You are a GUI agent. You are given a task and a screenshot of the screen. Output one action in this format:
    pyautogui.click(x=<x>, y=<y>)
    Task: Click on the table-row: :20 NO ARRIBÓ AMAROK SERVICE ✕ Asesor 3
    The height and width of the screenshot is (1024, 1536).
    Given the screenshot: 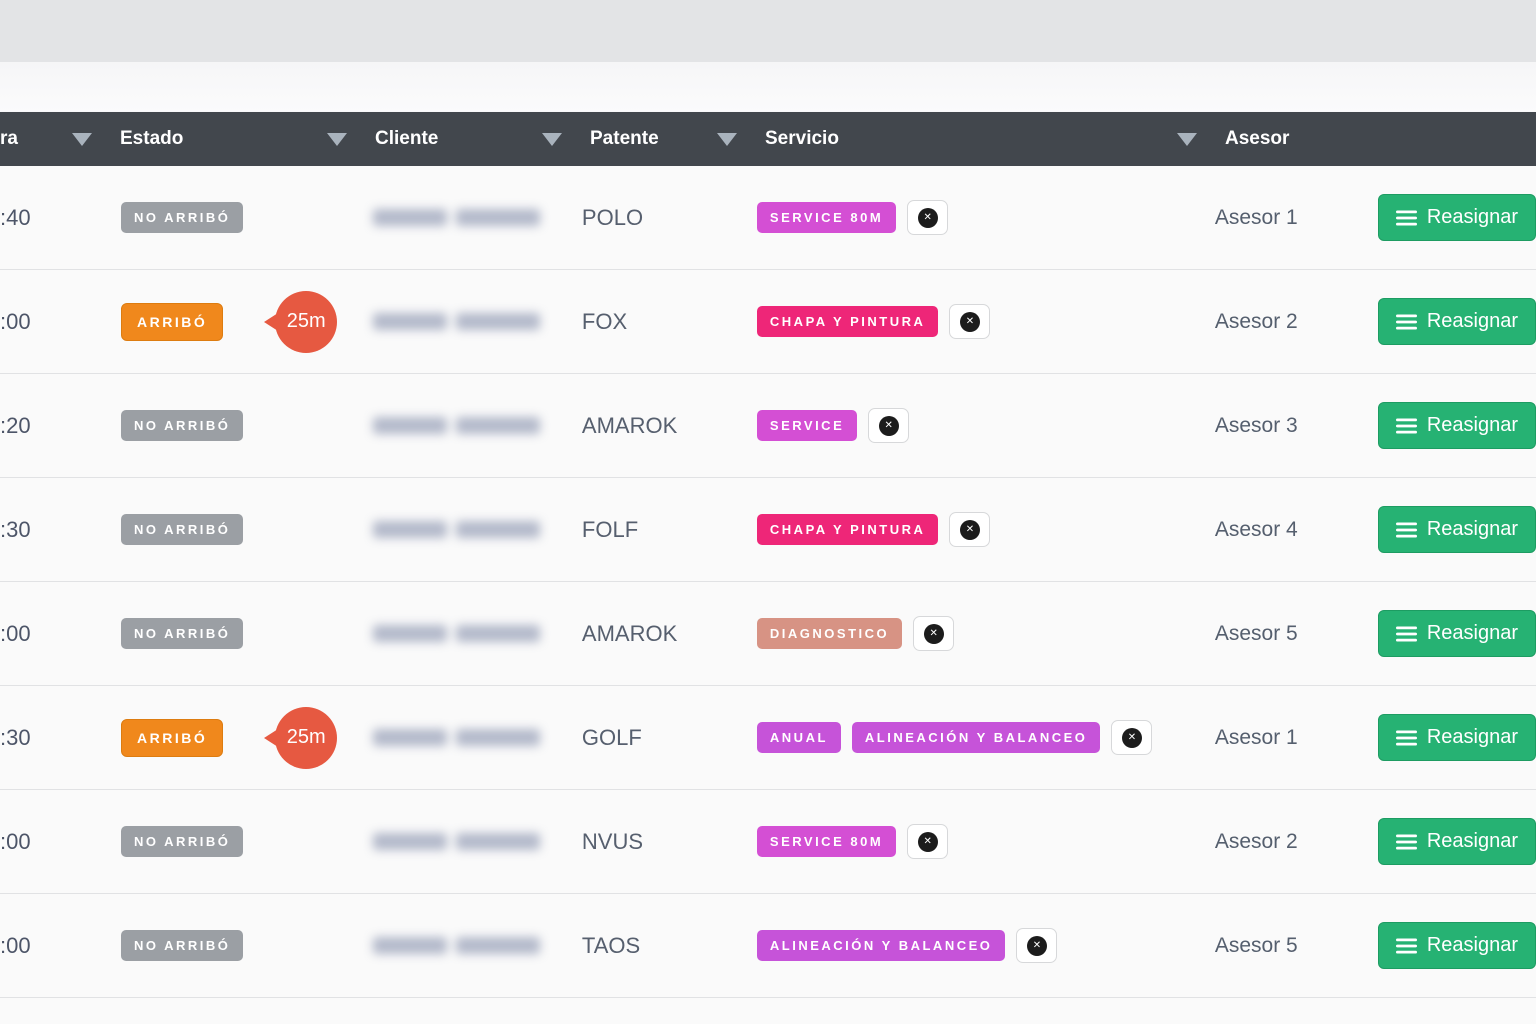 What is the action you would take?
    pyautogui.click(x=768, y=426)
    